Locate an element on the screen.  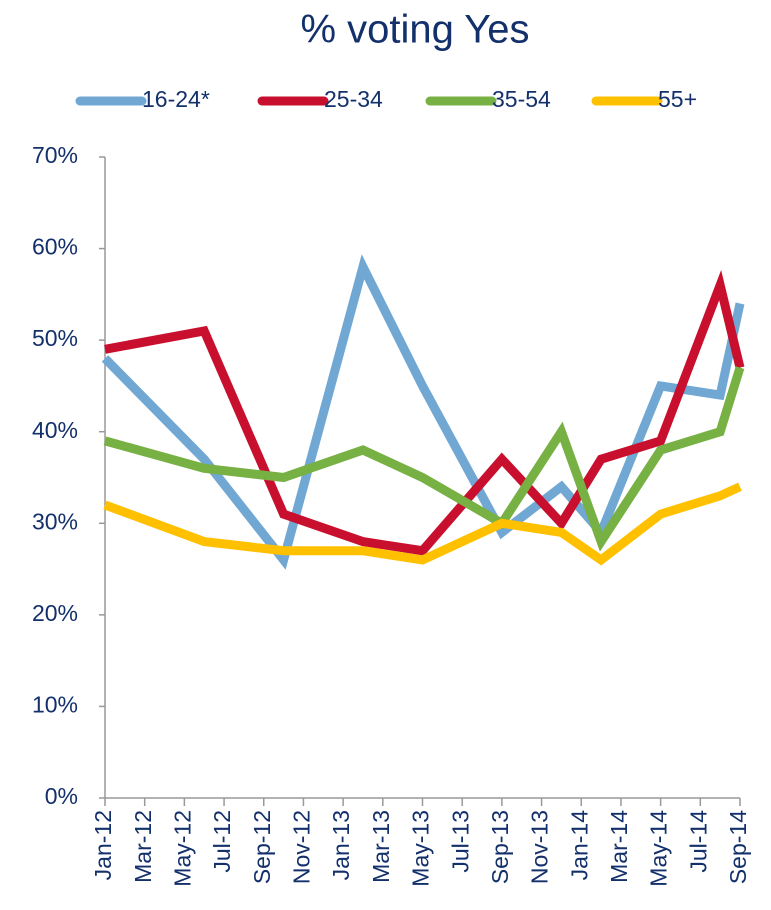
legend-label: 16-24* is located at coordinates (176, 99).